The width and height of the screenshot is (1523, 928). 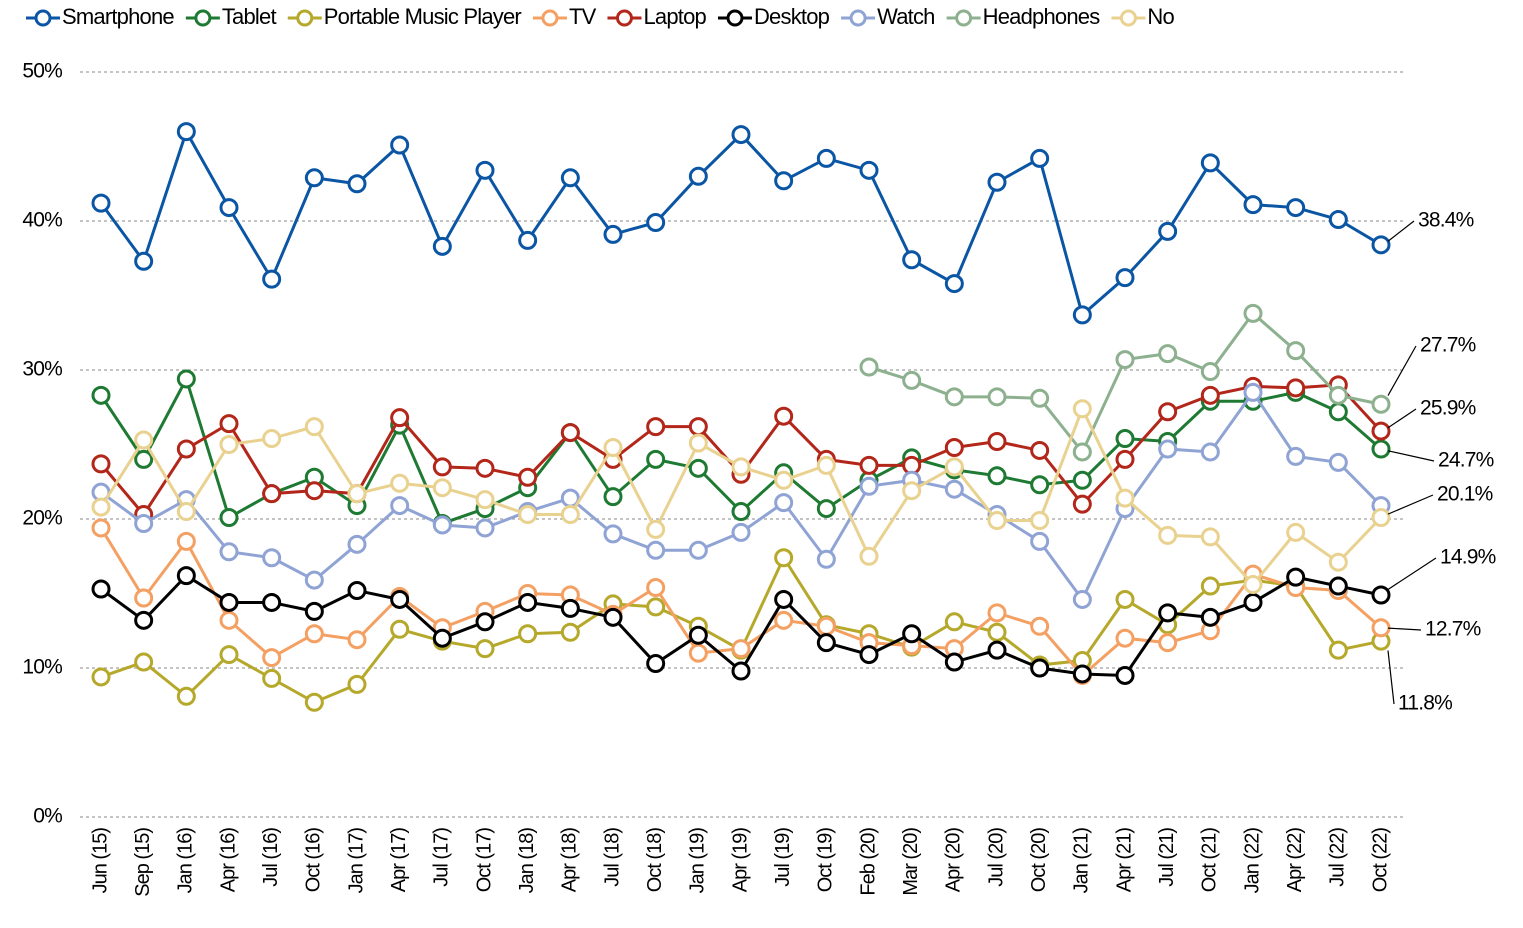 I want to click on x-tick-label: Jul (20), so click(x=996, y=857).